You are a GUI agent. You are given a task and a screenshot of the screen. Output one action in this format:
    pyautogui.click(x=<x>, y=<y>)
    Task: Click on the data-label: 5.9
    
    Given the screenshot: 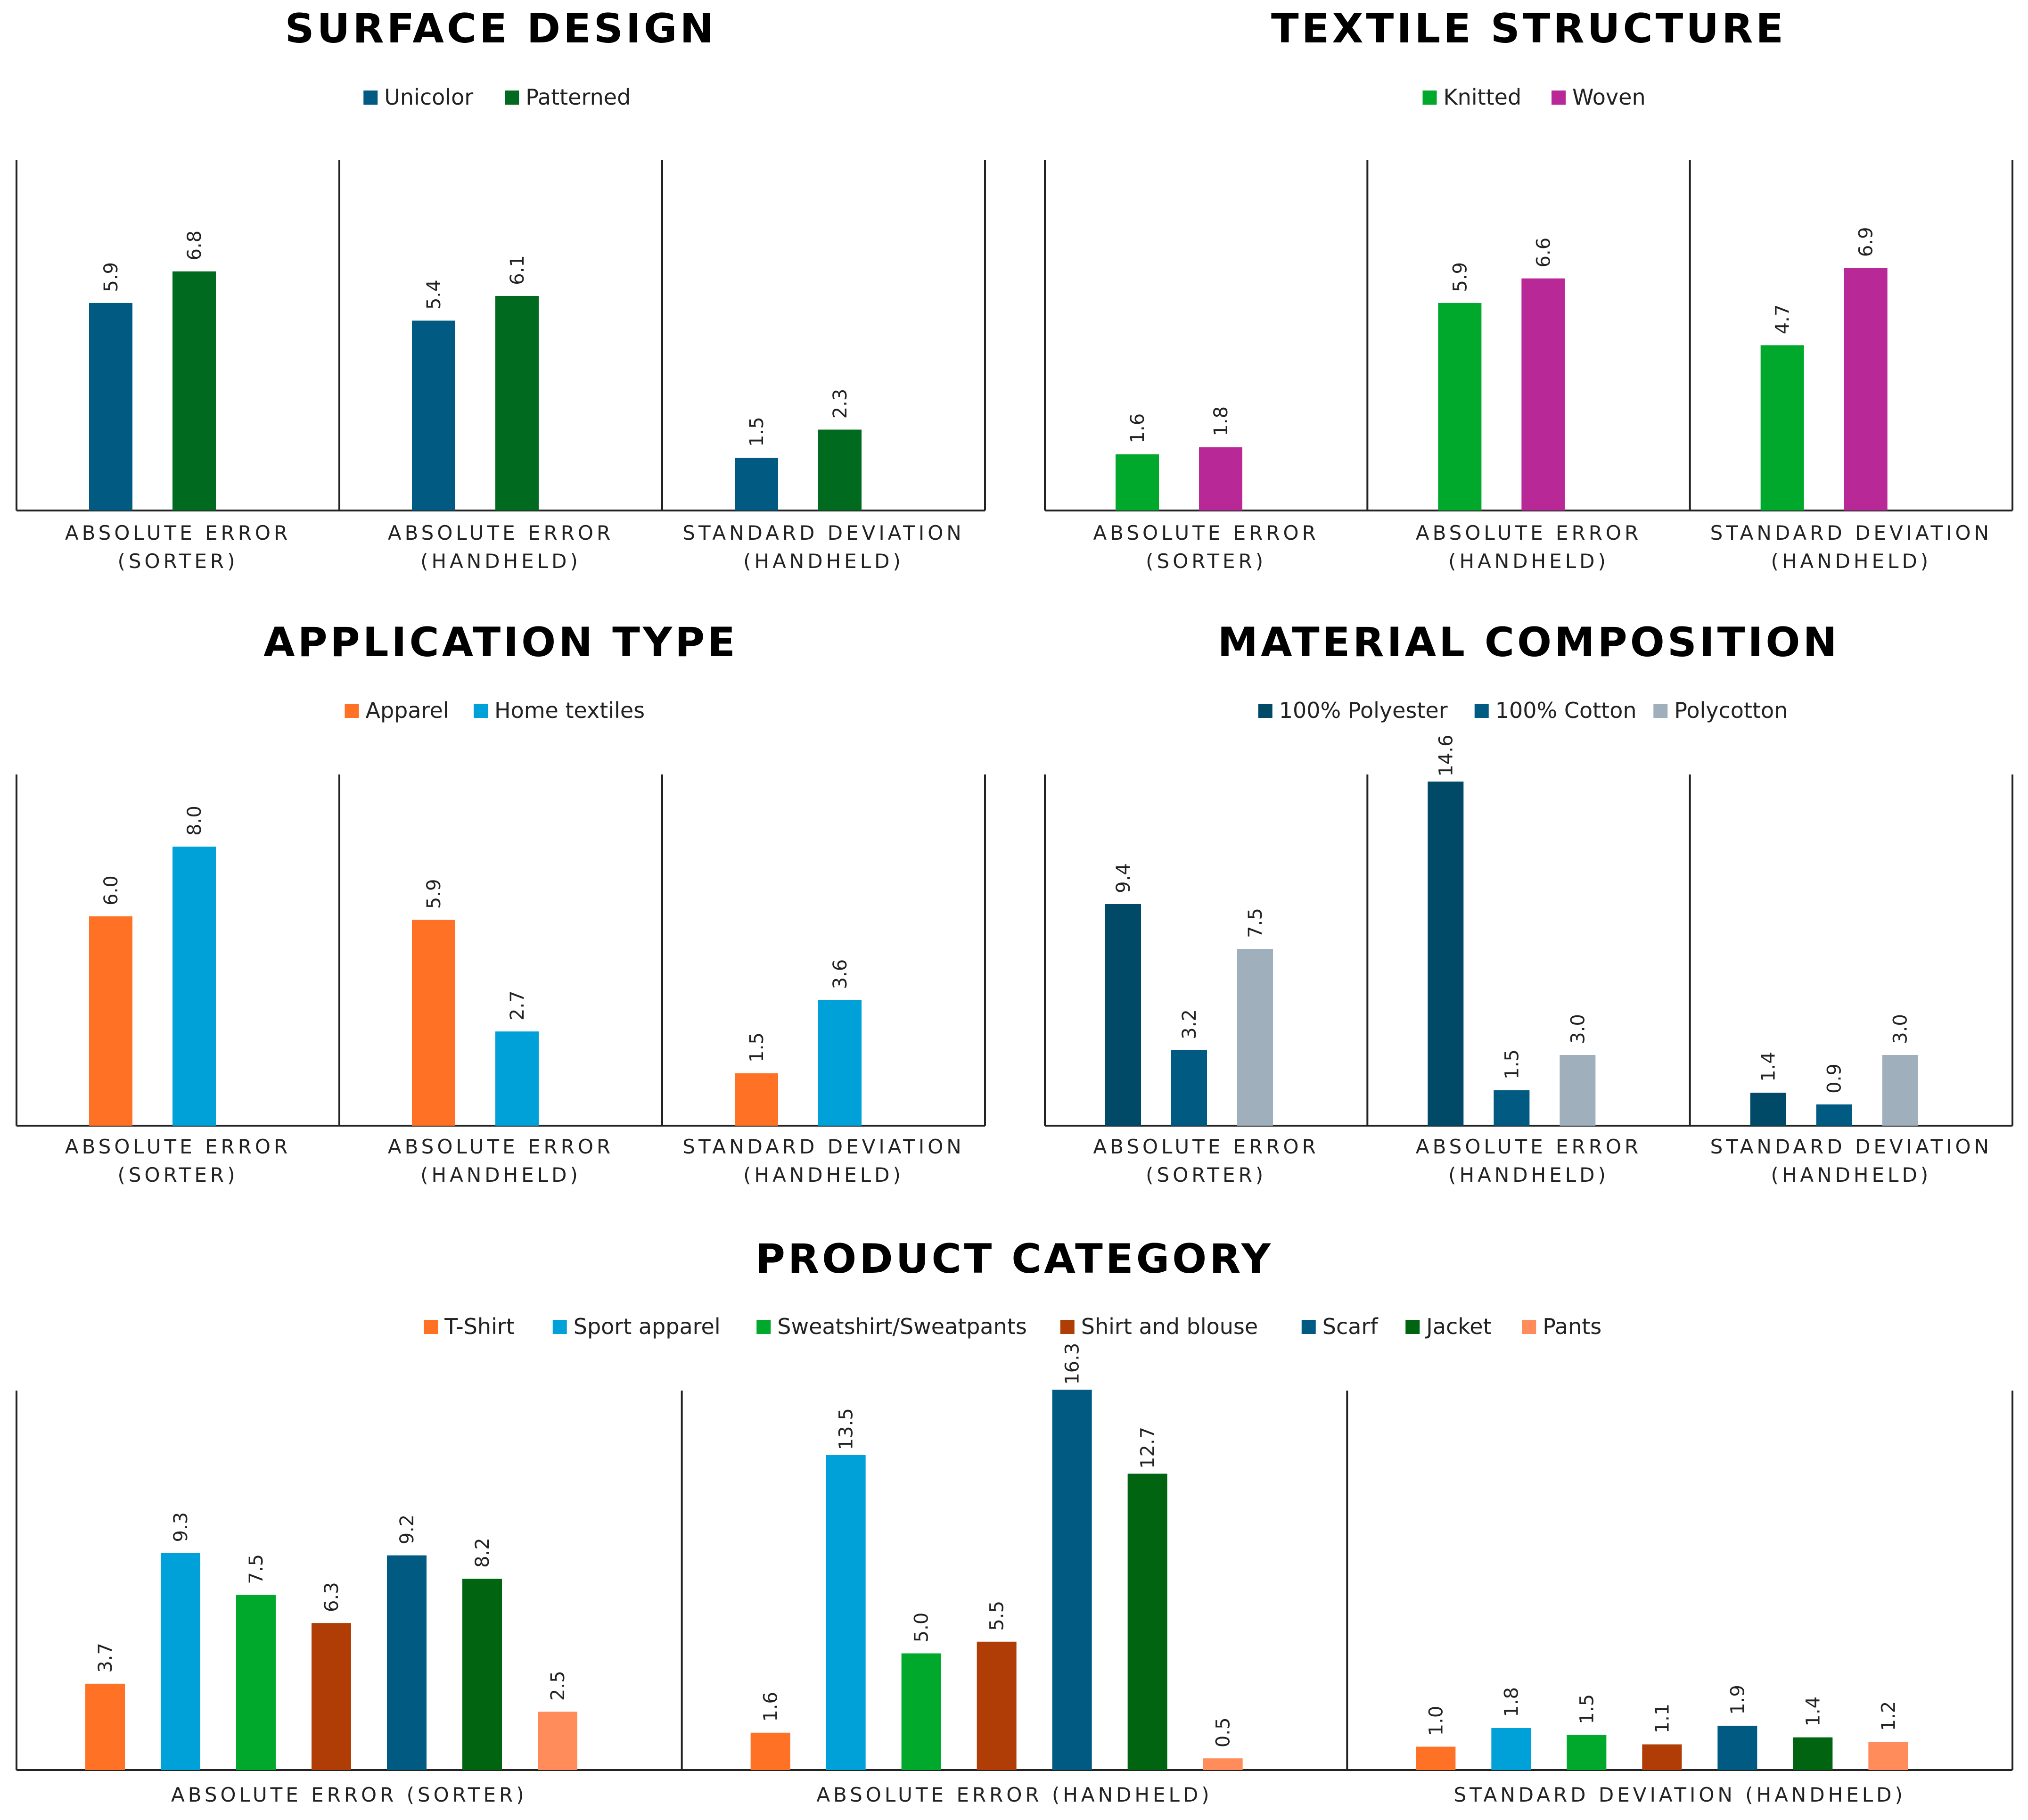 What is the action you would take?
    pyautogui.click(x=1460, y=277)
    